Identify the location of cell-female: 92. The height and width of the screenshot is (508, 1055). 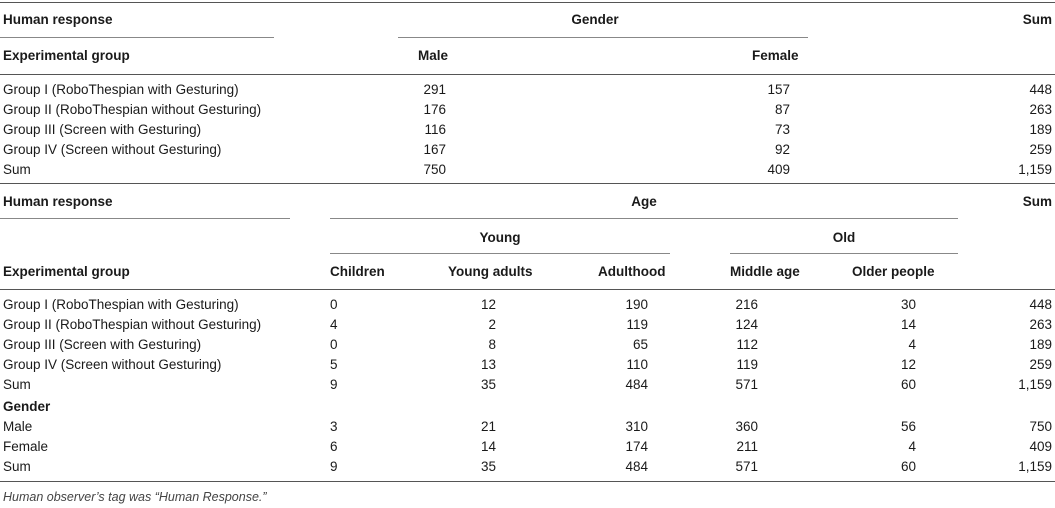
(782, 149).